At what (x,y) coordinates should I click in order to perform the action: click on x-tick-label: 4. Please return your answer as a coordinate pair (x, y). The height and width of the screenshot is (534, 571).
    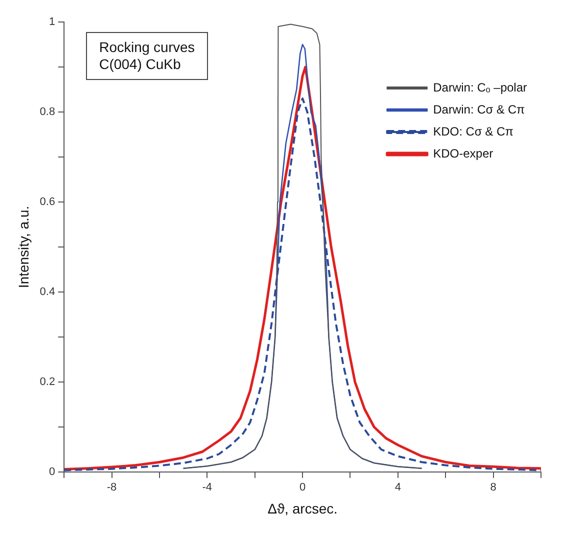
    Looking at the image, I should click on (397, 488).